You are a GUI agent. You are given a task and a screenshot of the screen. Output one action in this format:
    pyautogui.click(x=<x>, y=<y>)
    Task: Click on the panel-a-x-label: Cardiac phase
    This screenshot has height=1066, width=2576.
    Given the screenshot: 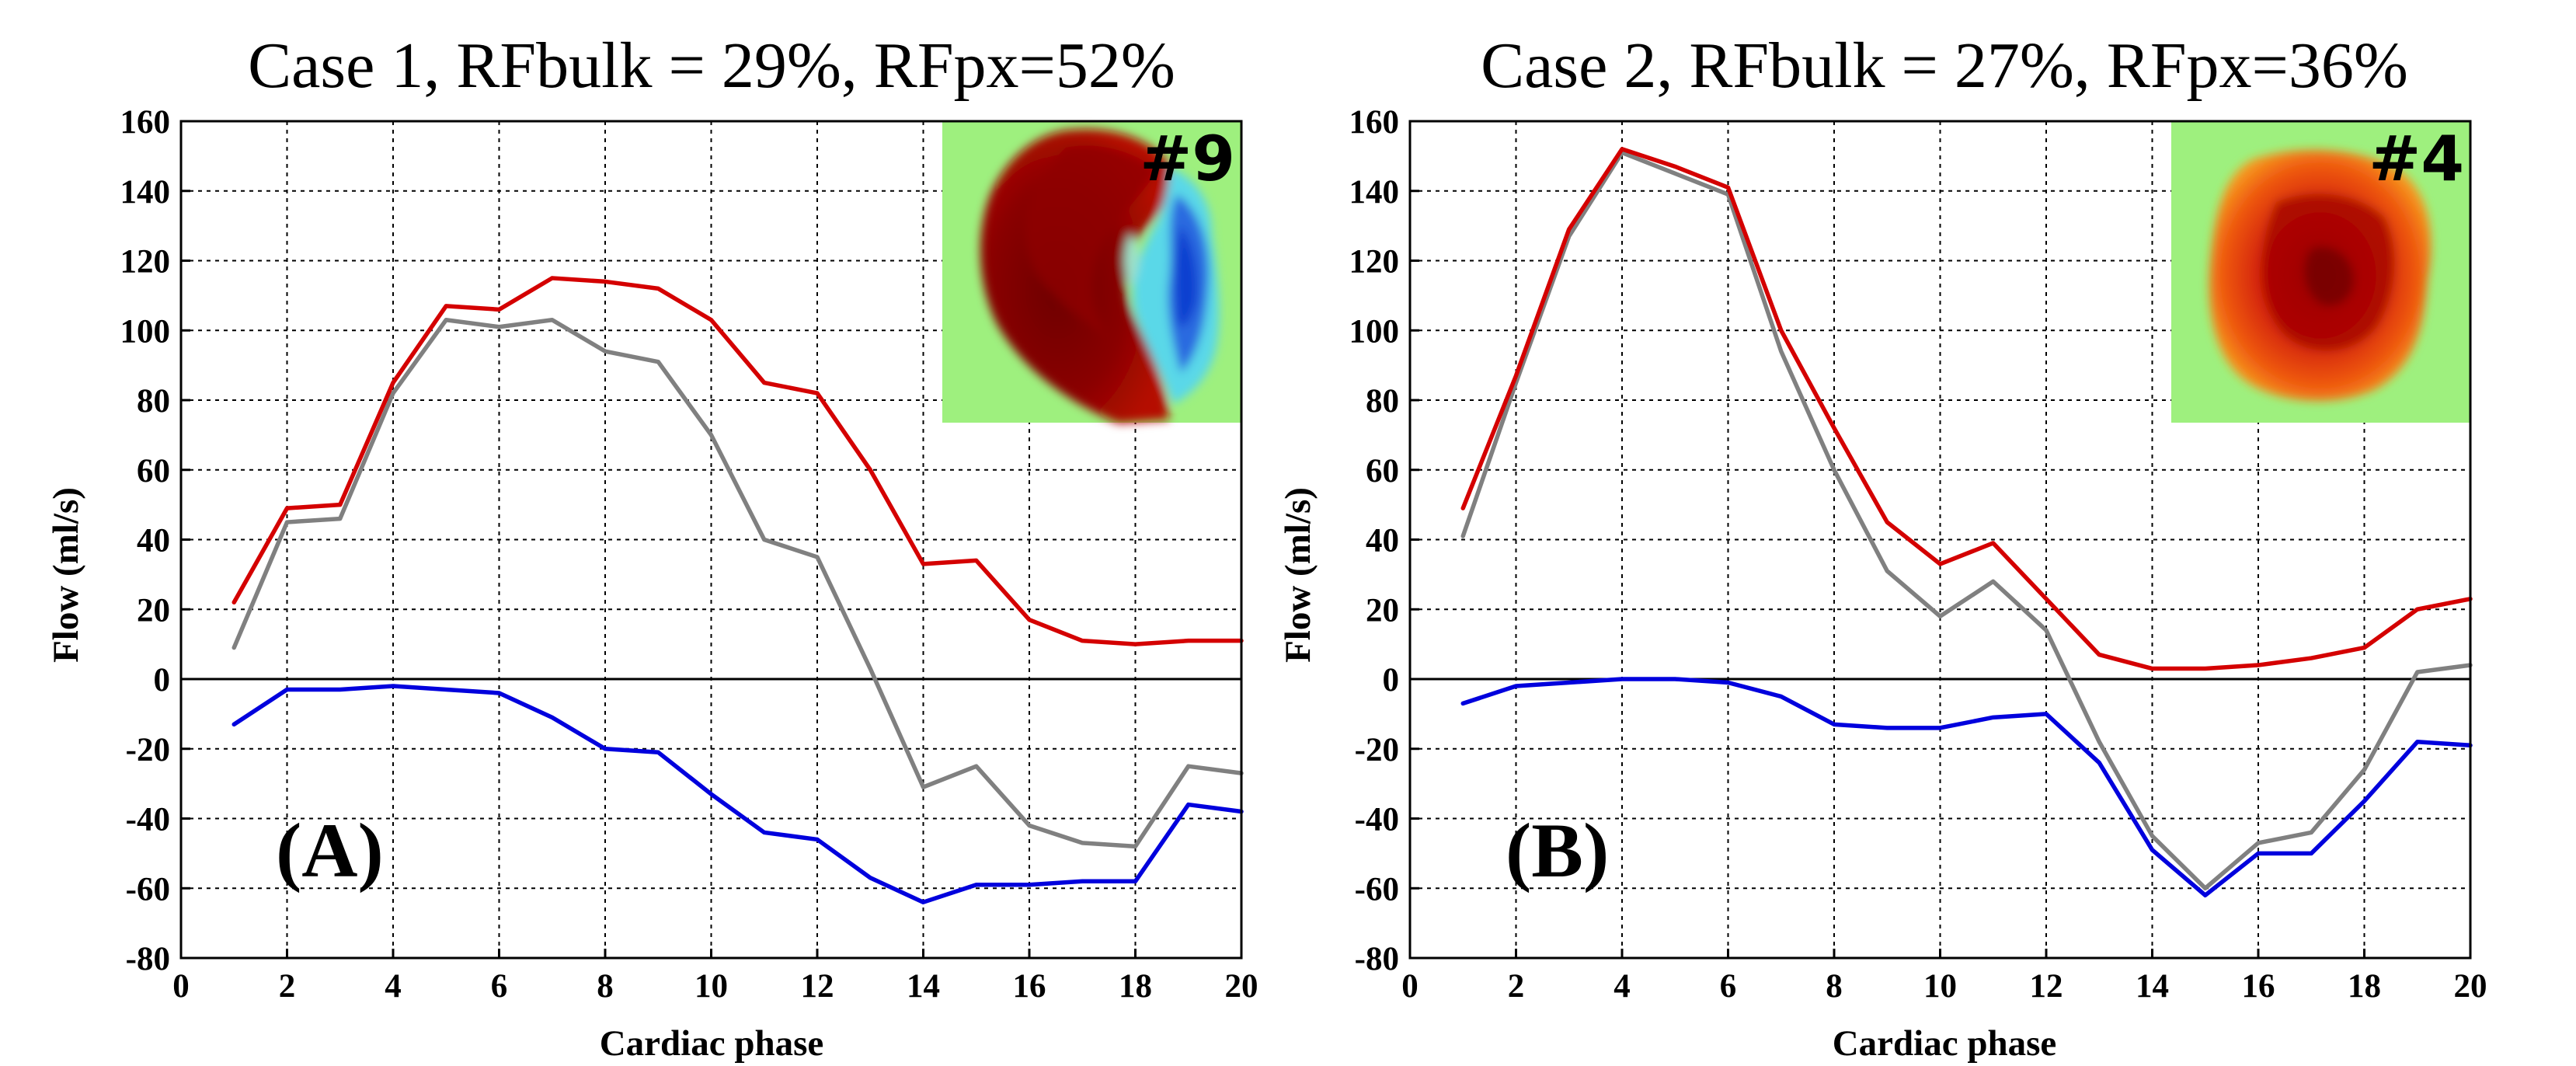 What is the action you would take?
    pyautogui.click(x=712, y=1043)
    